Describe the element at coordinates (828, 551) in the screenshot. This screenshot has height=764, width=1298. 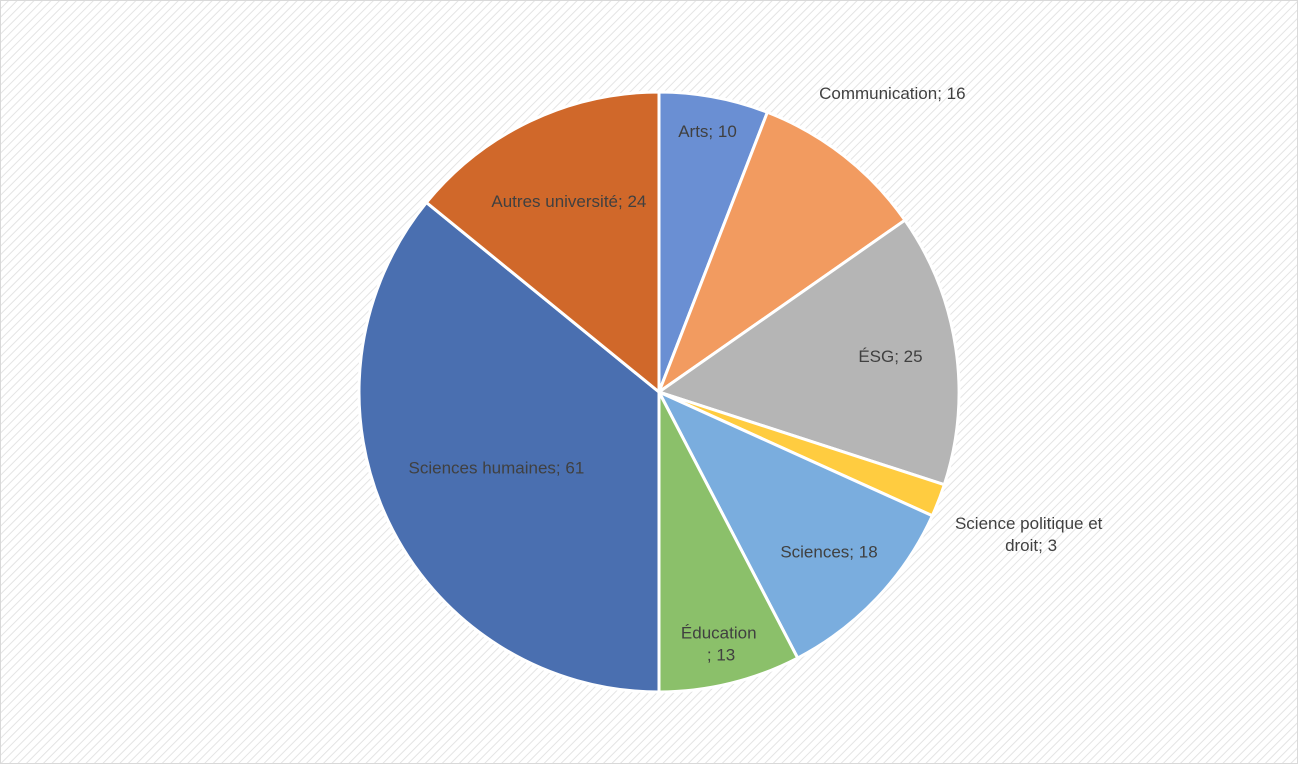
I see `data-label: Sciences; 18` at that location.